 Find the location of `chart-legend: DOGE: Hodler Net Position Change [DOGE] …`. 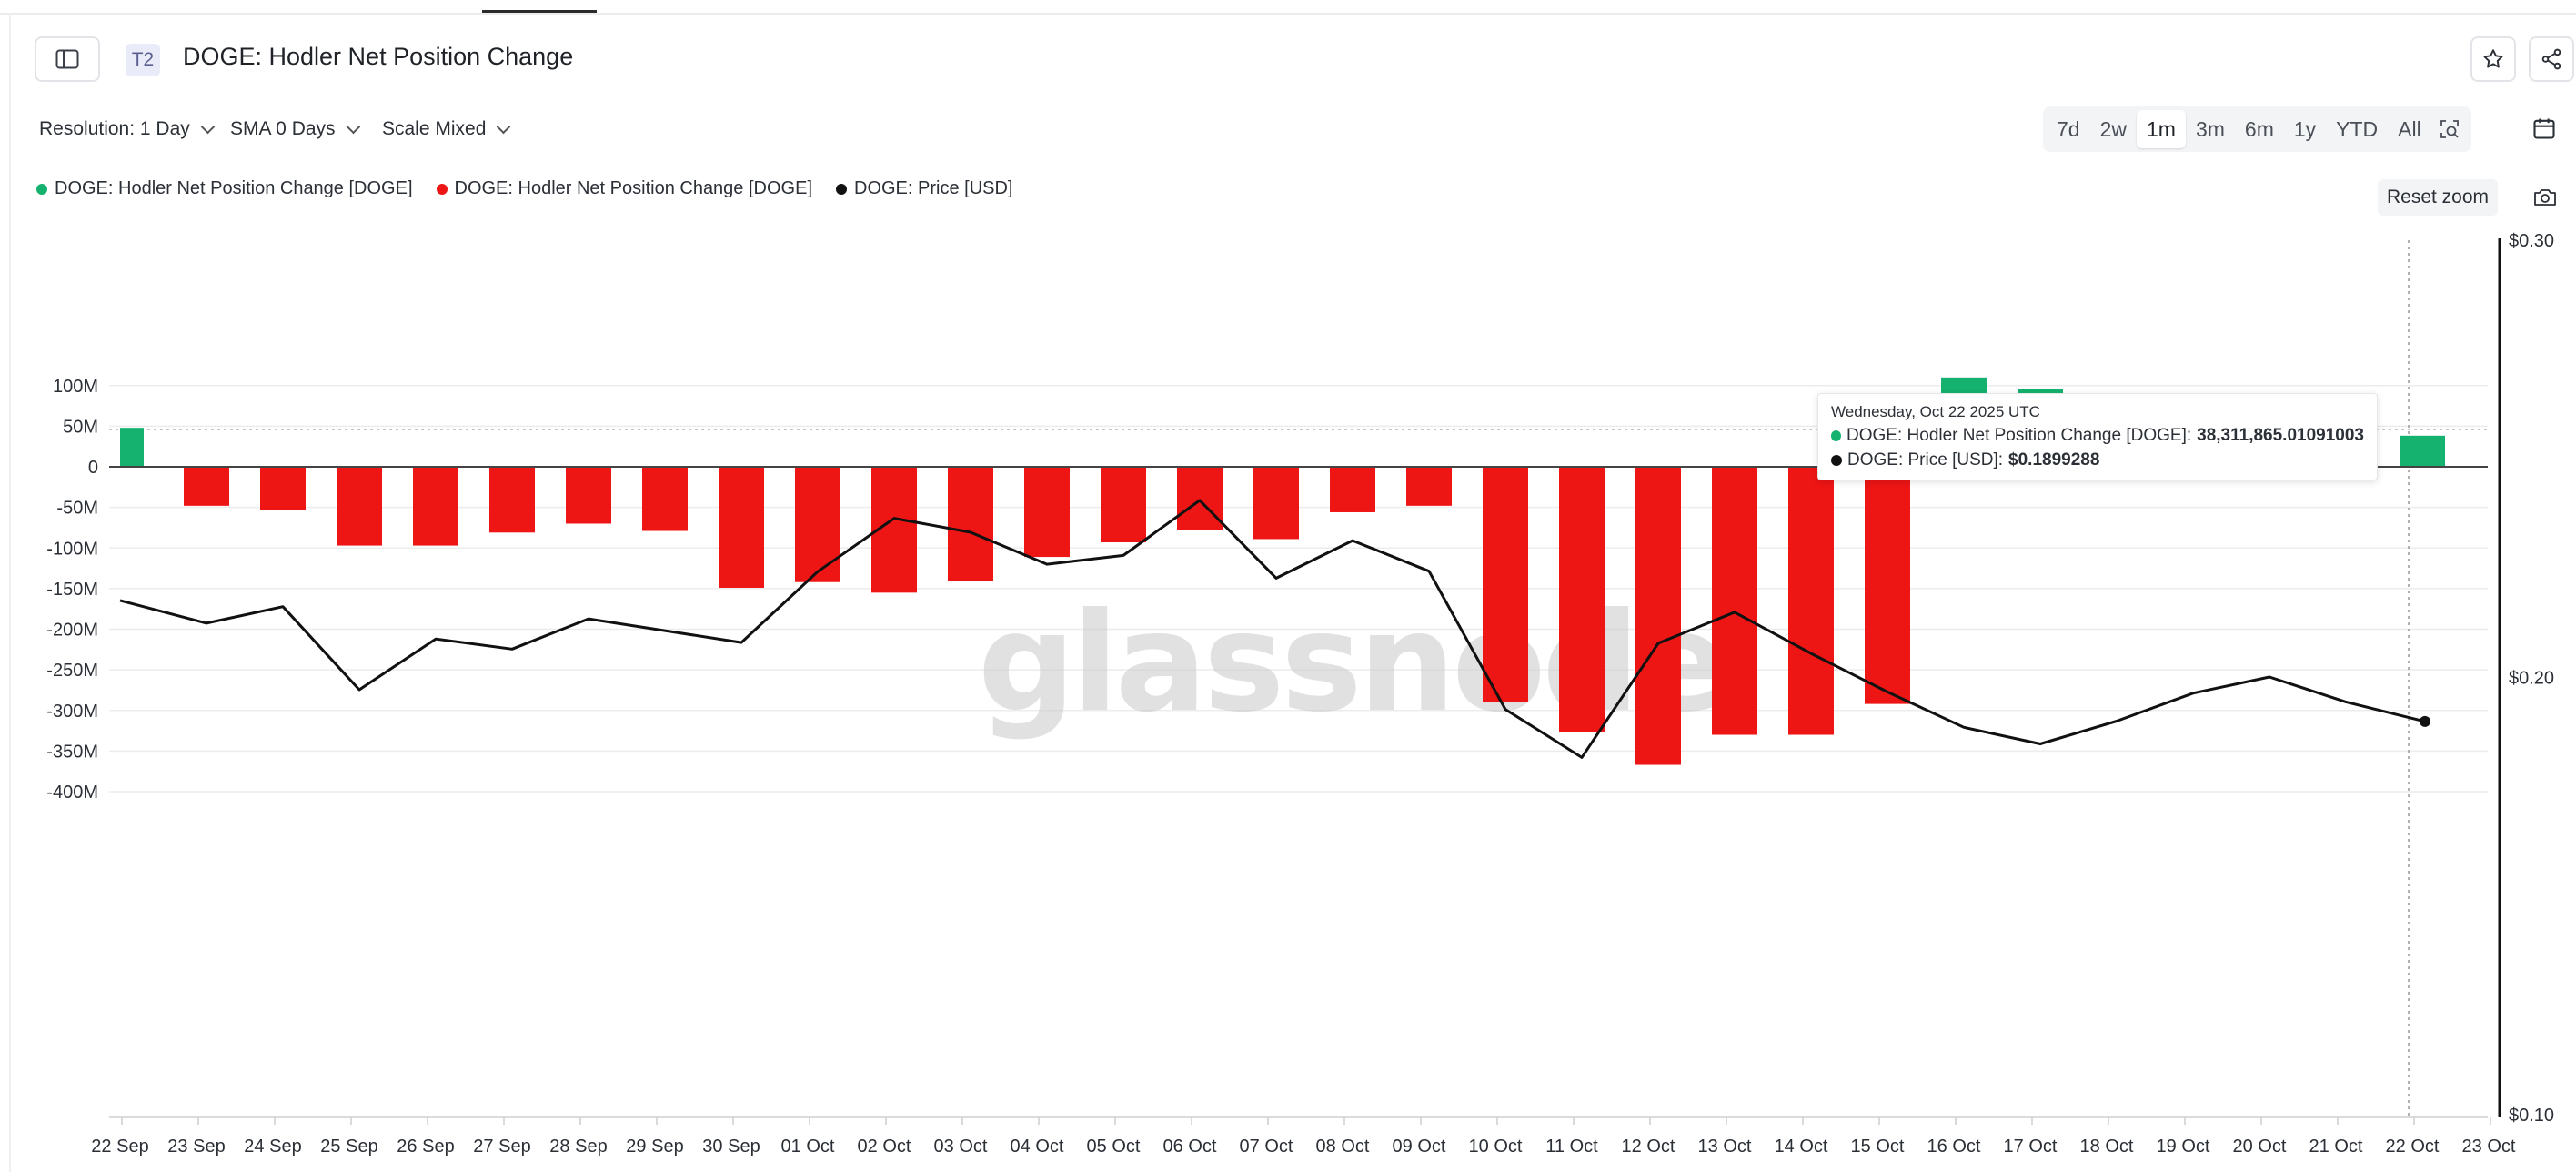

chart-legend: DOGE: Hodler Net Position Change [DOGE] … is located at coordinates (524, 188).